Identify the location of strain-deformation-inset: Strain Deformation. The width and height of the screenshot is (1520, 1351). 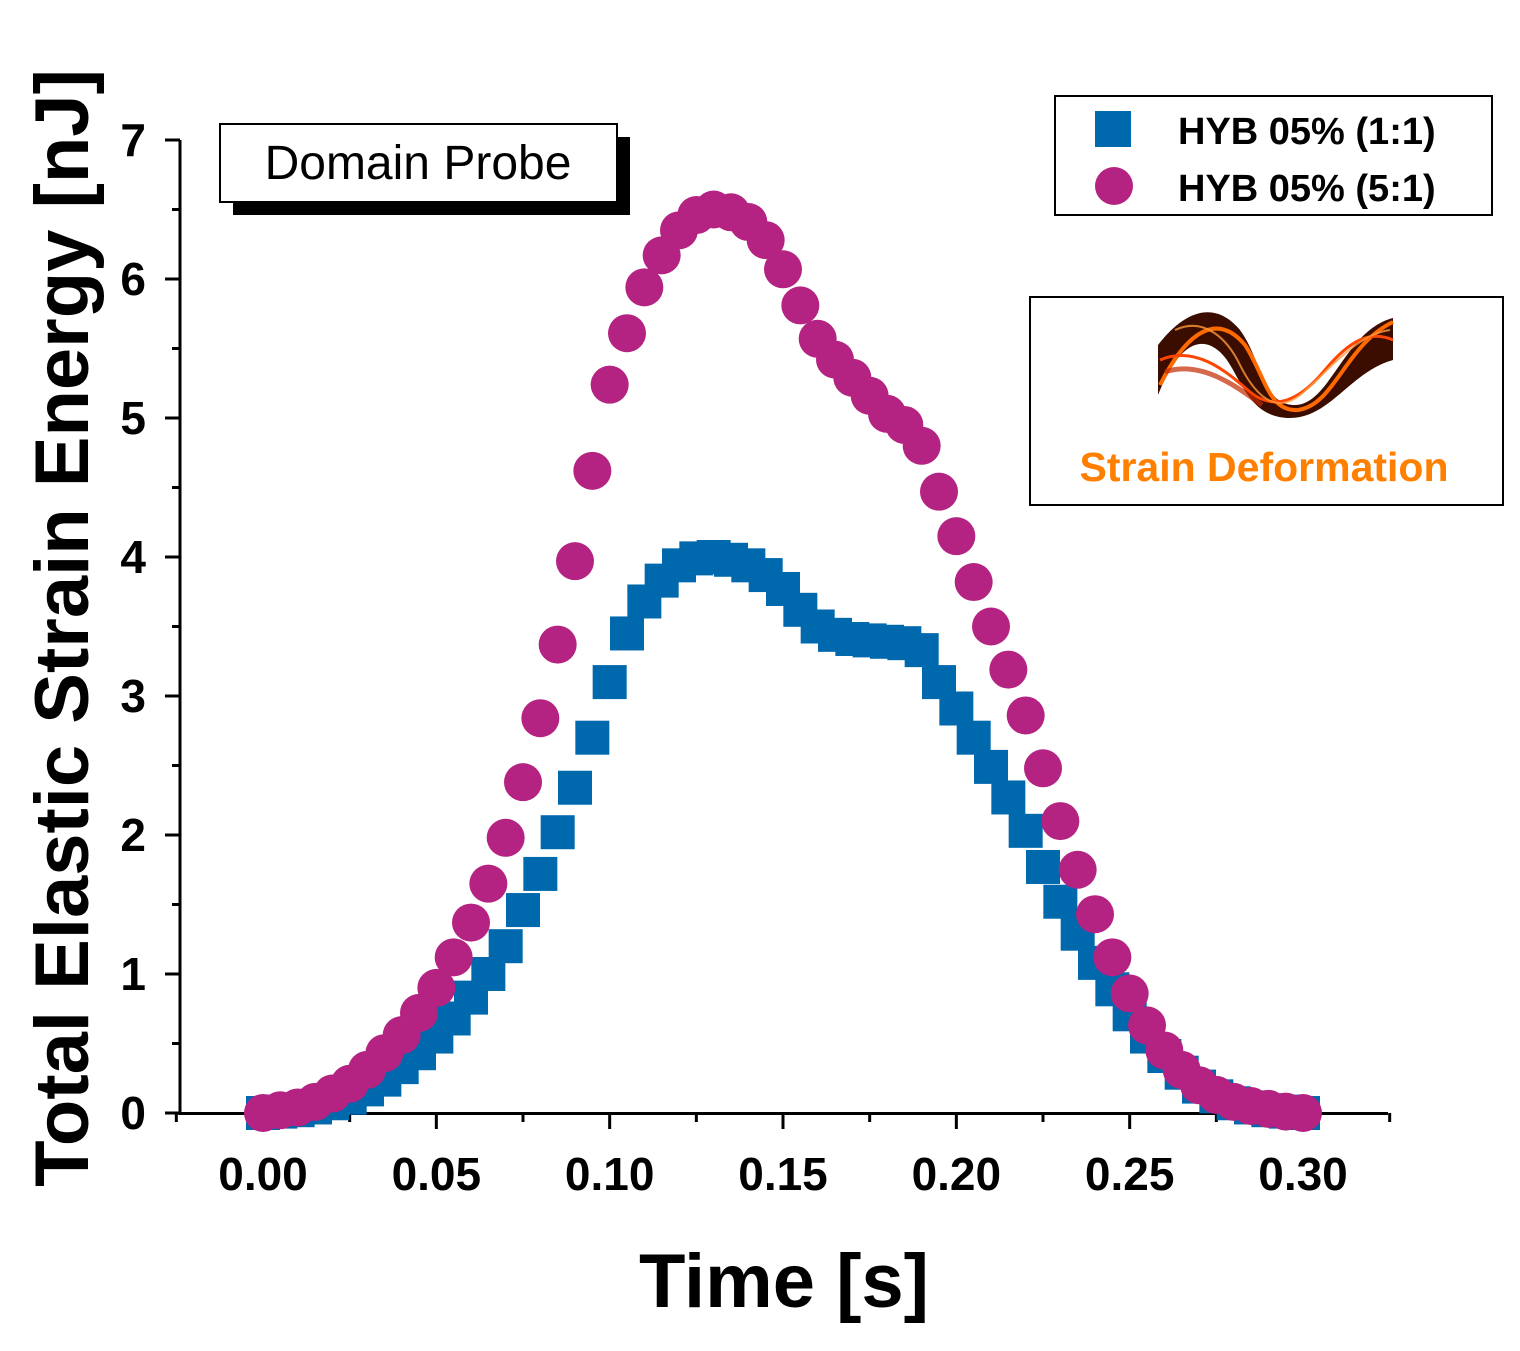
(1266, 401).